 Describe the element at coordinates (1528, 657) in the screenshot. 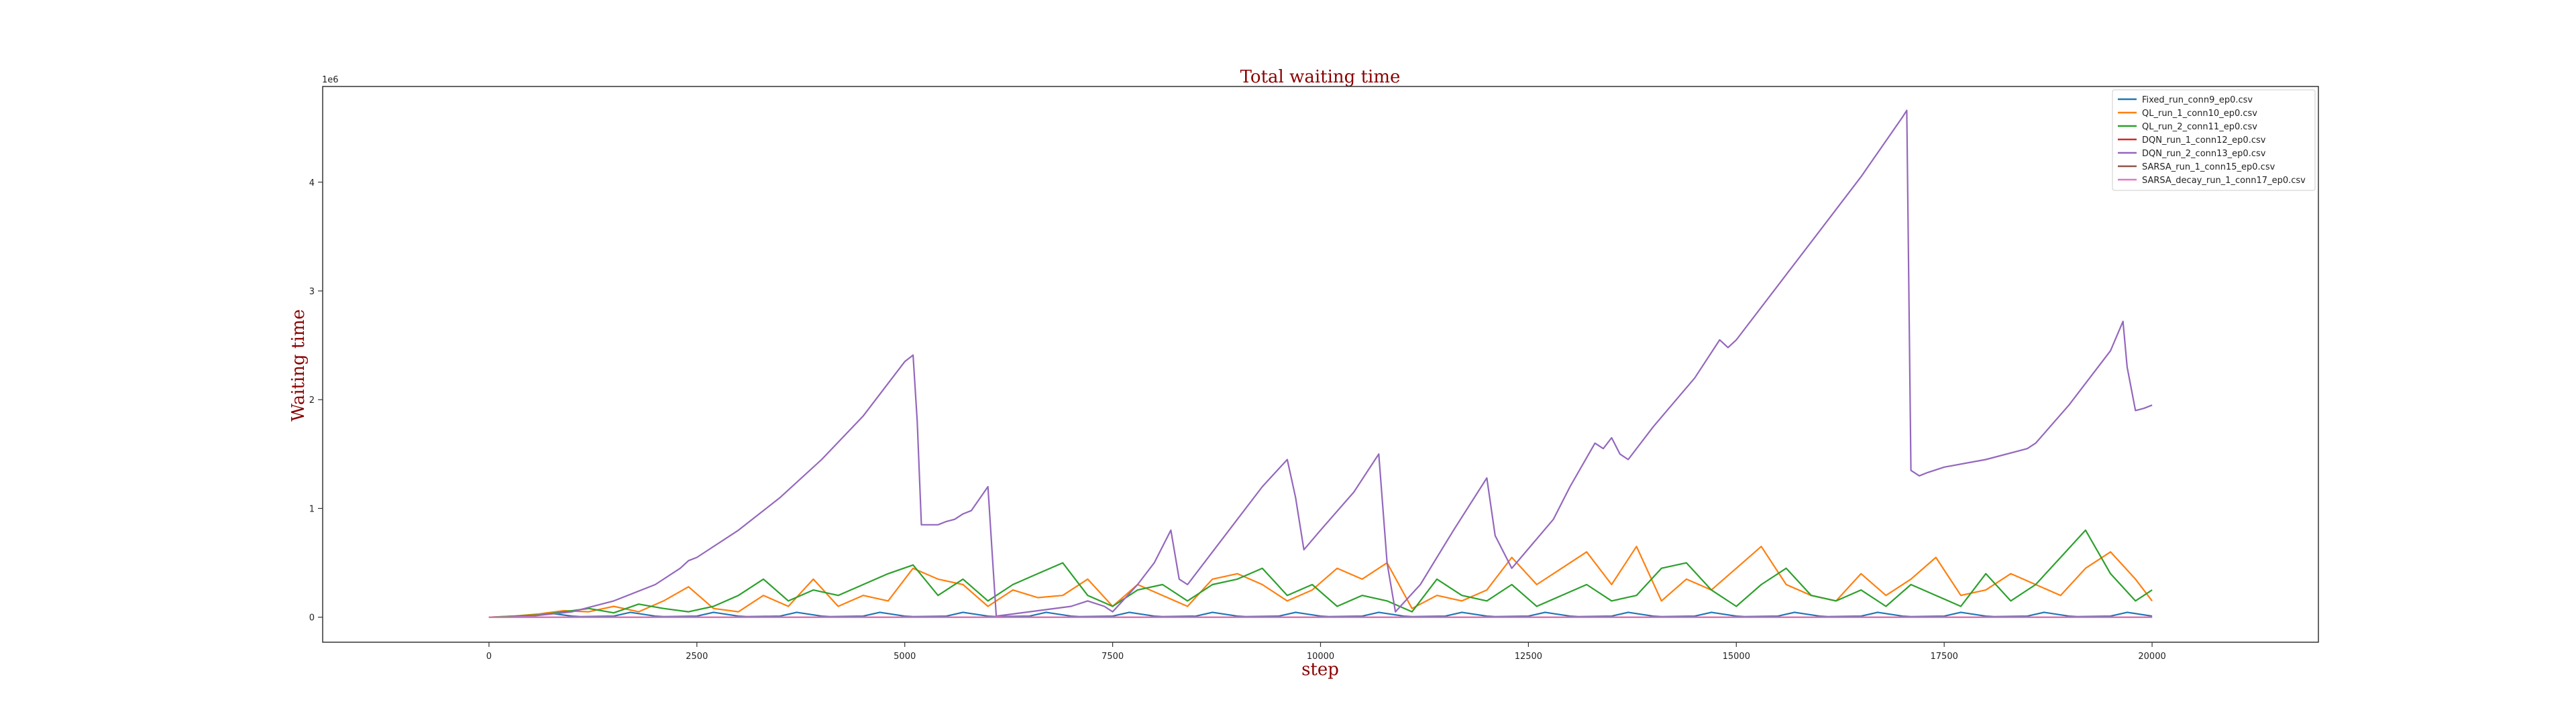

I see `x-tick-label: 12500` at that location.